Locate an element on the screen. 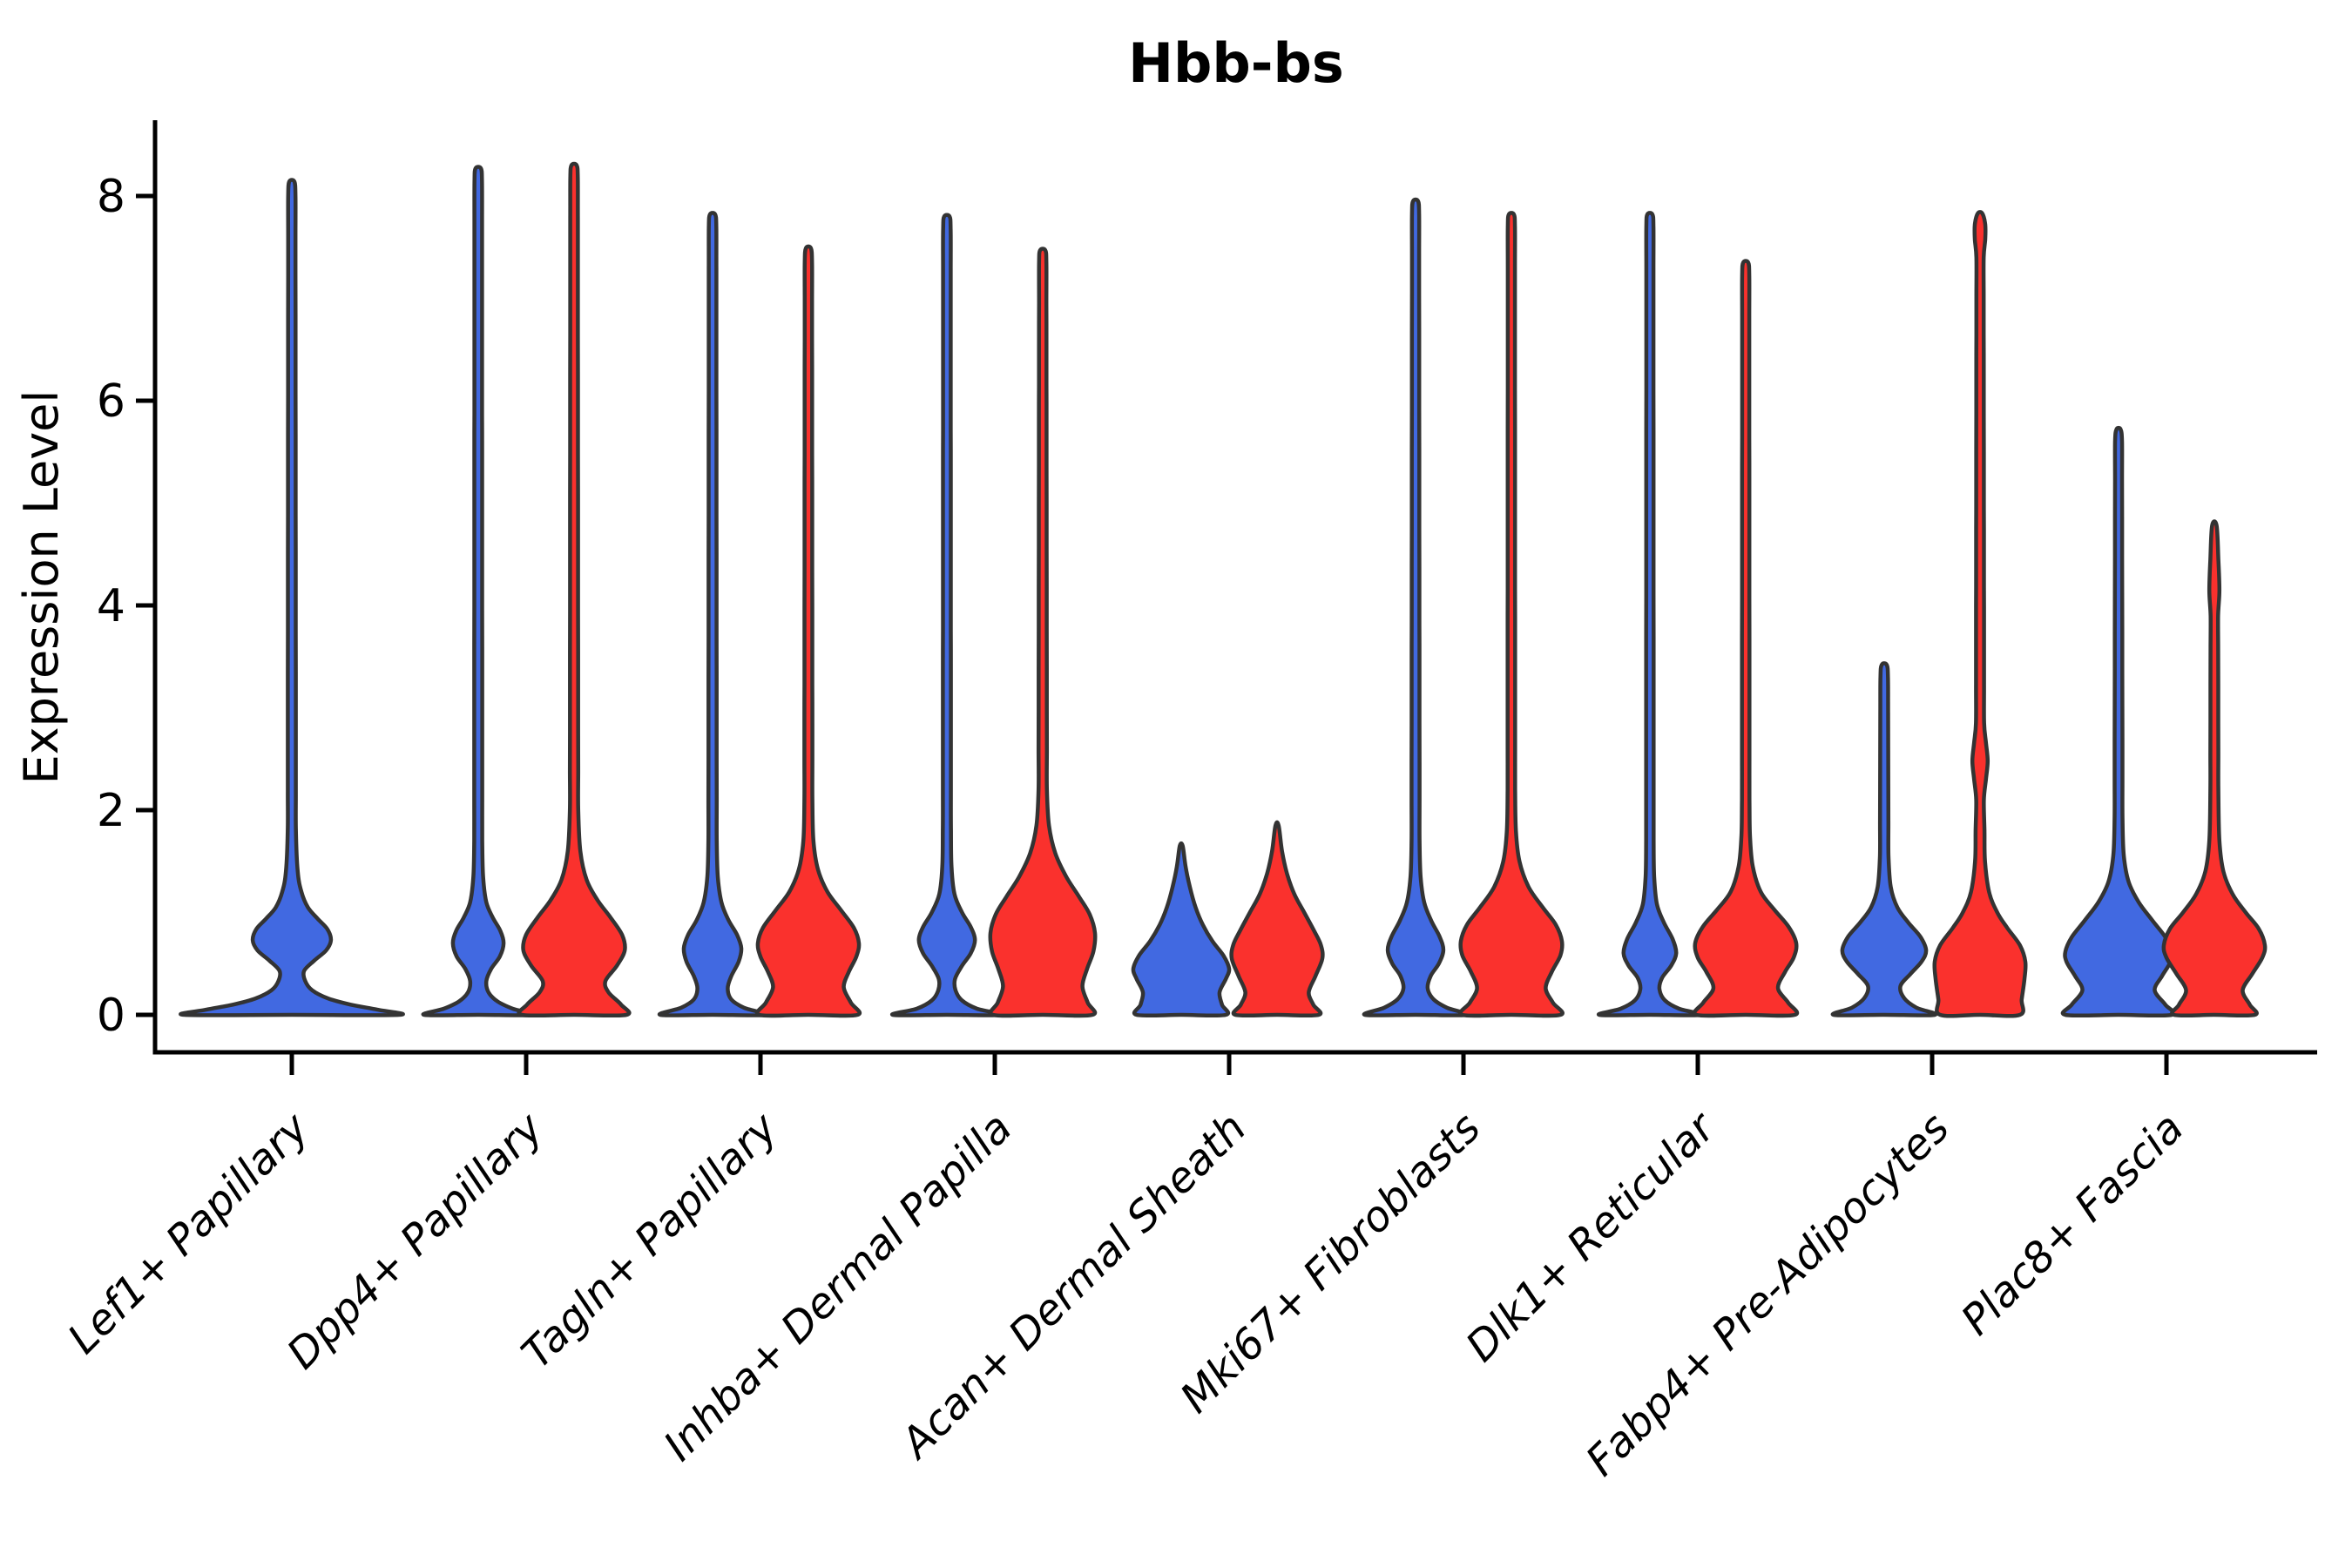  violin-acan-dermal-sheath-blue is located at coordinates (1182, 929).